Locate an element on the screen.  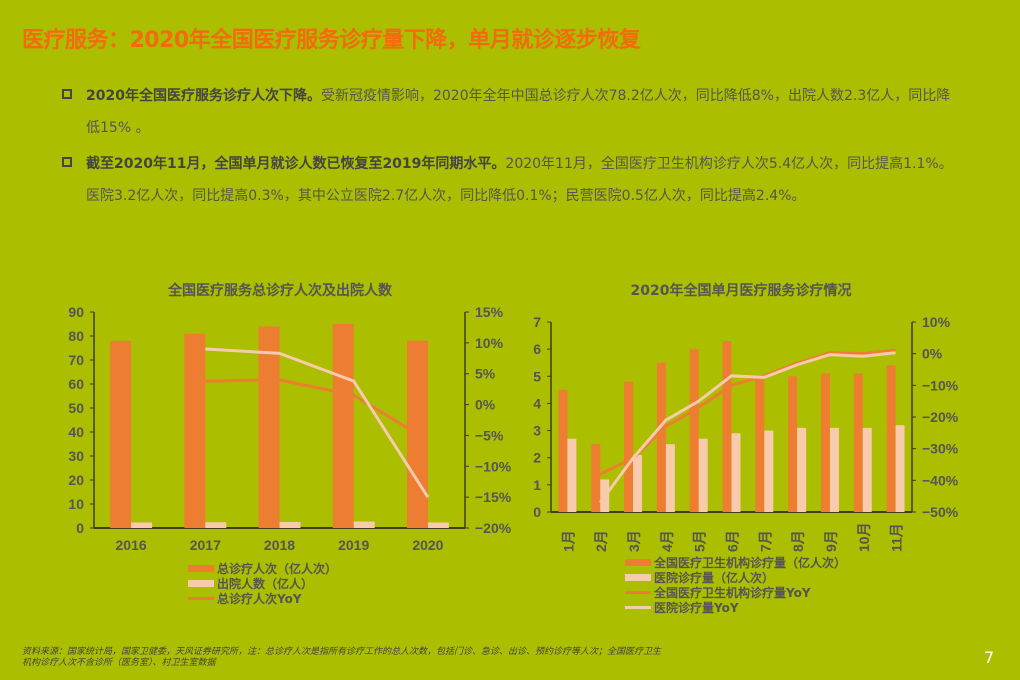
y-tick-label: 3 is located at coordinates (537, 431).